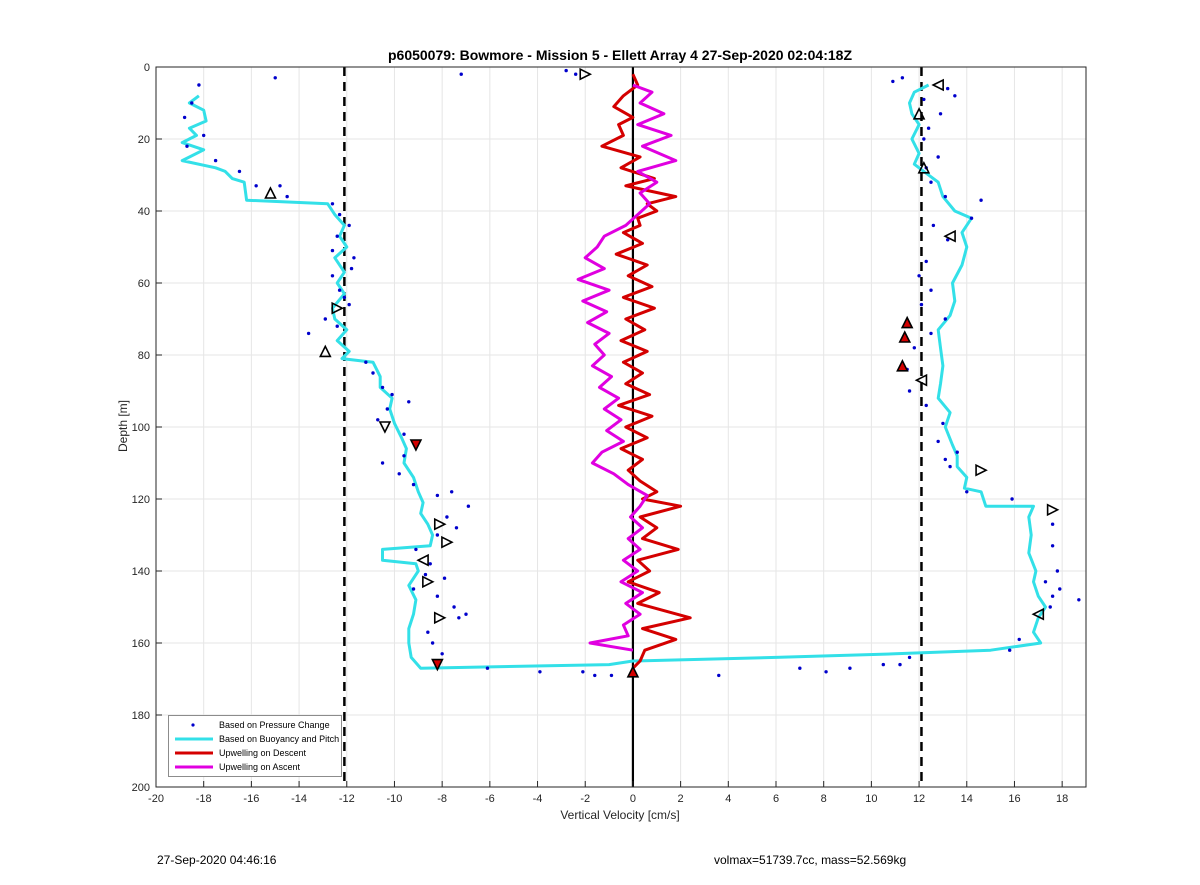 The image size is (1200, 885). I want to click on y-tick-label: 100, so click(141, 428).